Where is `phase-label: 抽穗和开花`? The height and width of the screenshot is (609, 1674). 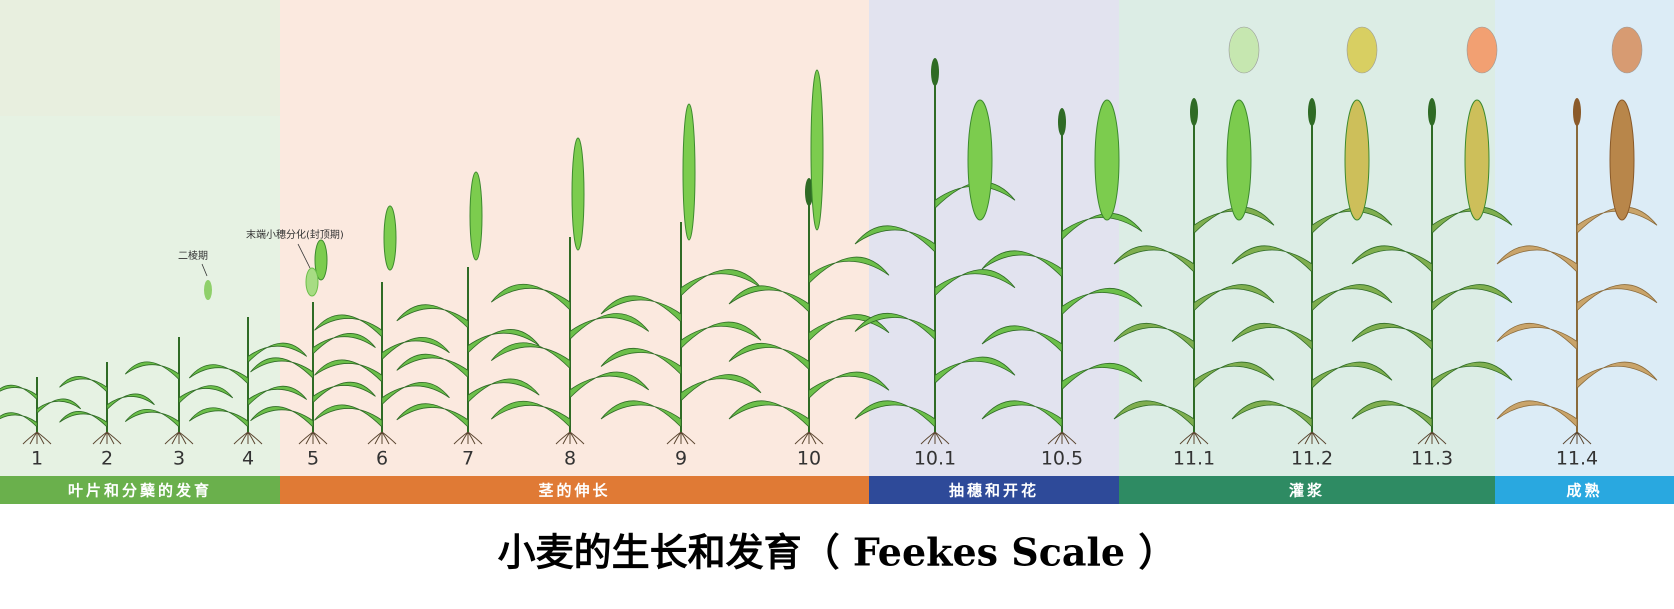
phase-label: 抽穗和开花 is located at coordinates (994, 491).